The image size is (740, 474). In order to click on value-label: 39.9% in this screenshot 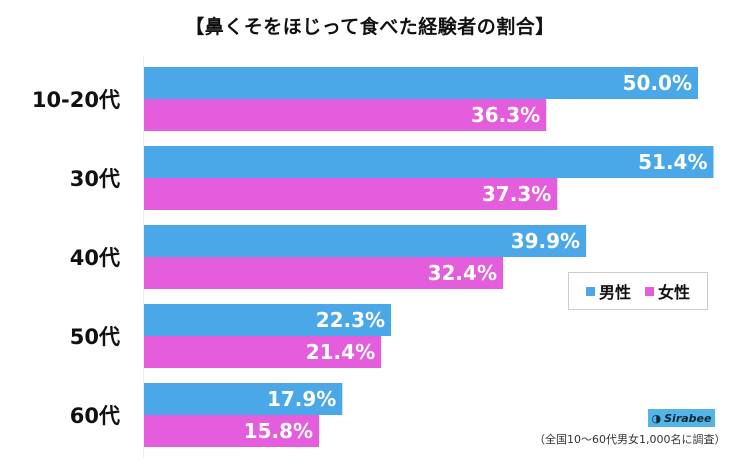, I will do `click(545, 241)`.